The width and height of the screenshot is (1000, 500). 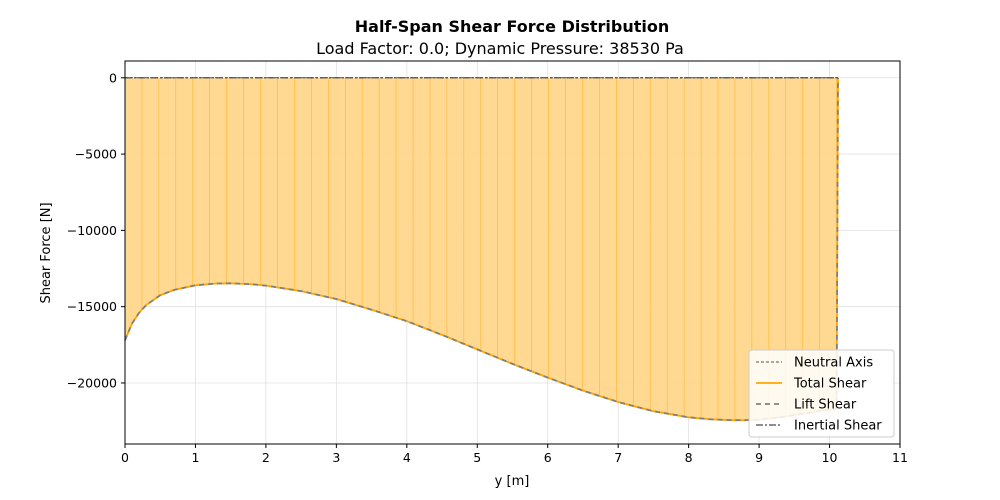 What do you see at coordinates (514, 454) in the screenshot?
I see `x-axis-ticks: 0 1 2 3 4 5 6 7 8 9 10 11` at bounding box center [514, 454].